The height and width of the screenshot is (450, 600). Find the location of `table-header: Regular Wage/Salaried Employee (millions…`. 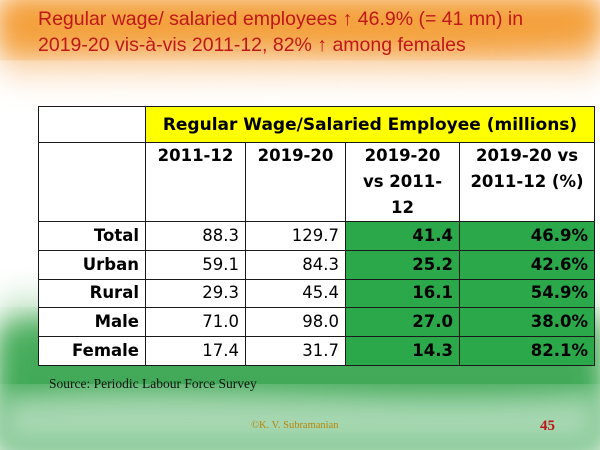

table-header: Regular Wage/Salaried Employee (millions… is located at coordinates (370, 124).